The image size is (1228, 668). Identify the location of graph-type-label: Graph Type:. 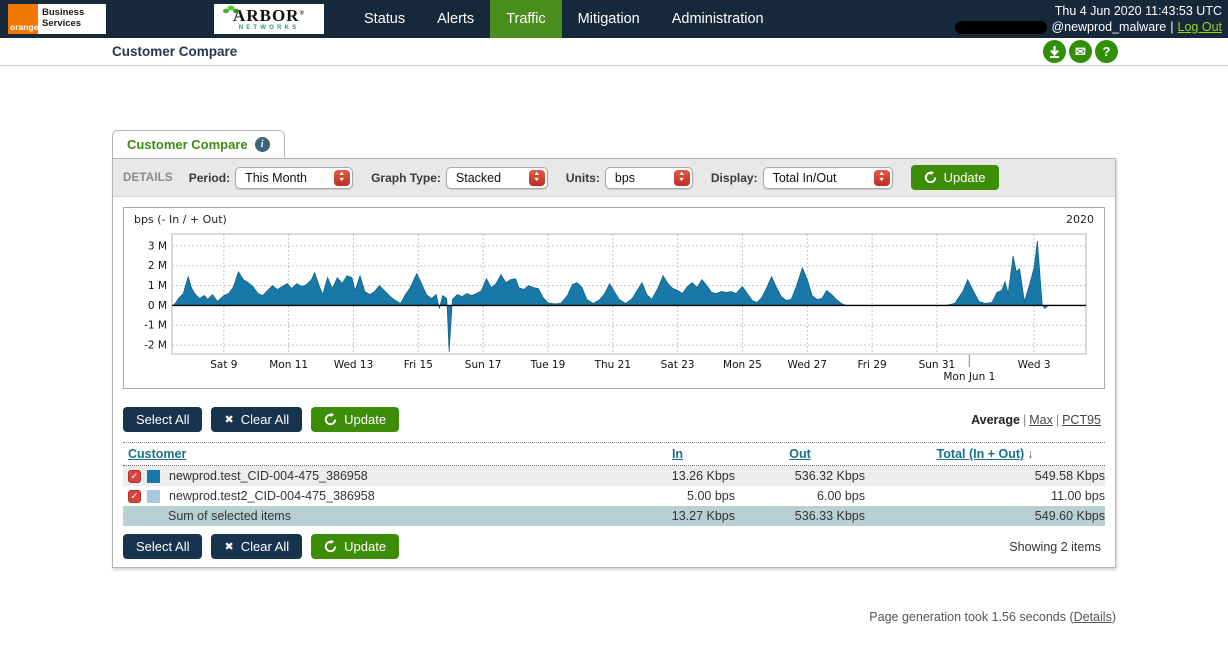
(406, 177).